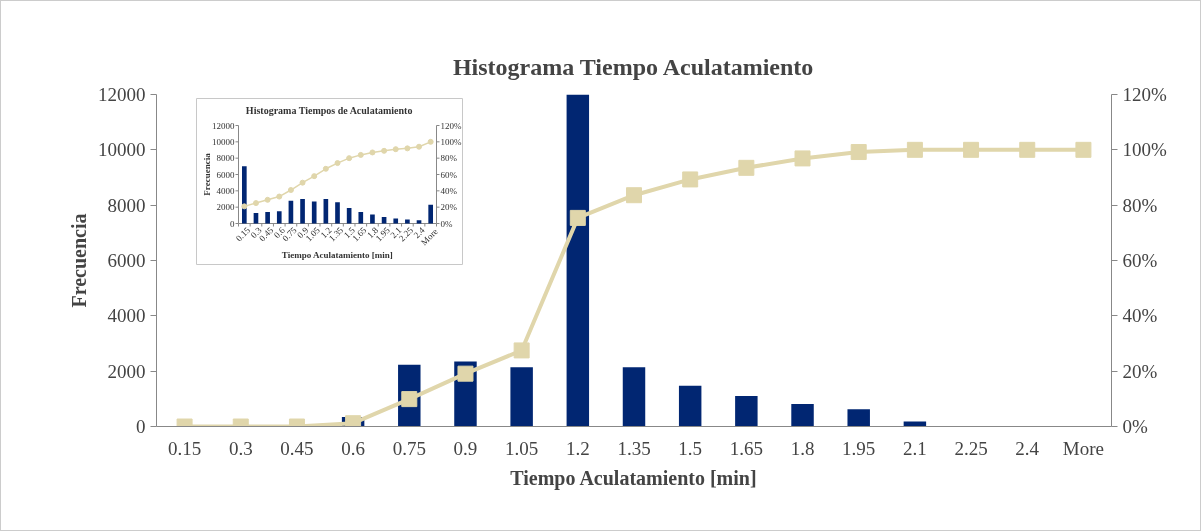  Describe the element at coordinates (409, 448) in the screenshot. I see `x-tick-label: 0.75` at that location.